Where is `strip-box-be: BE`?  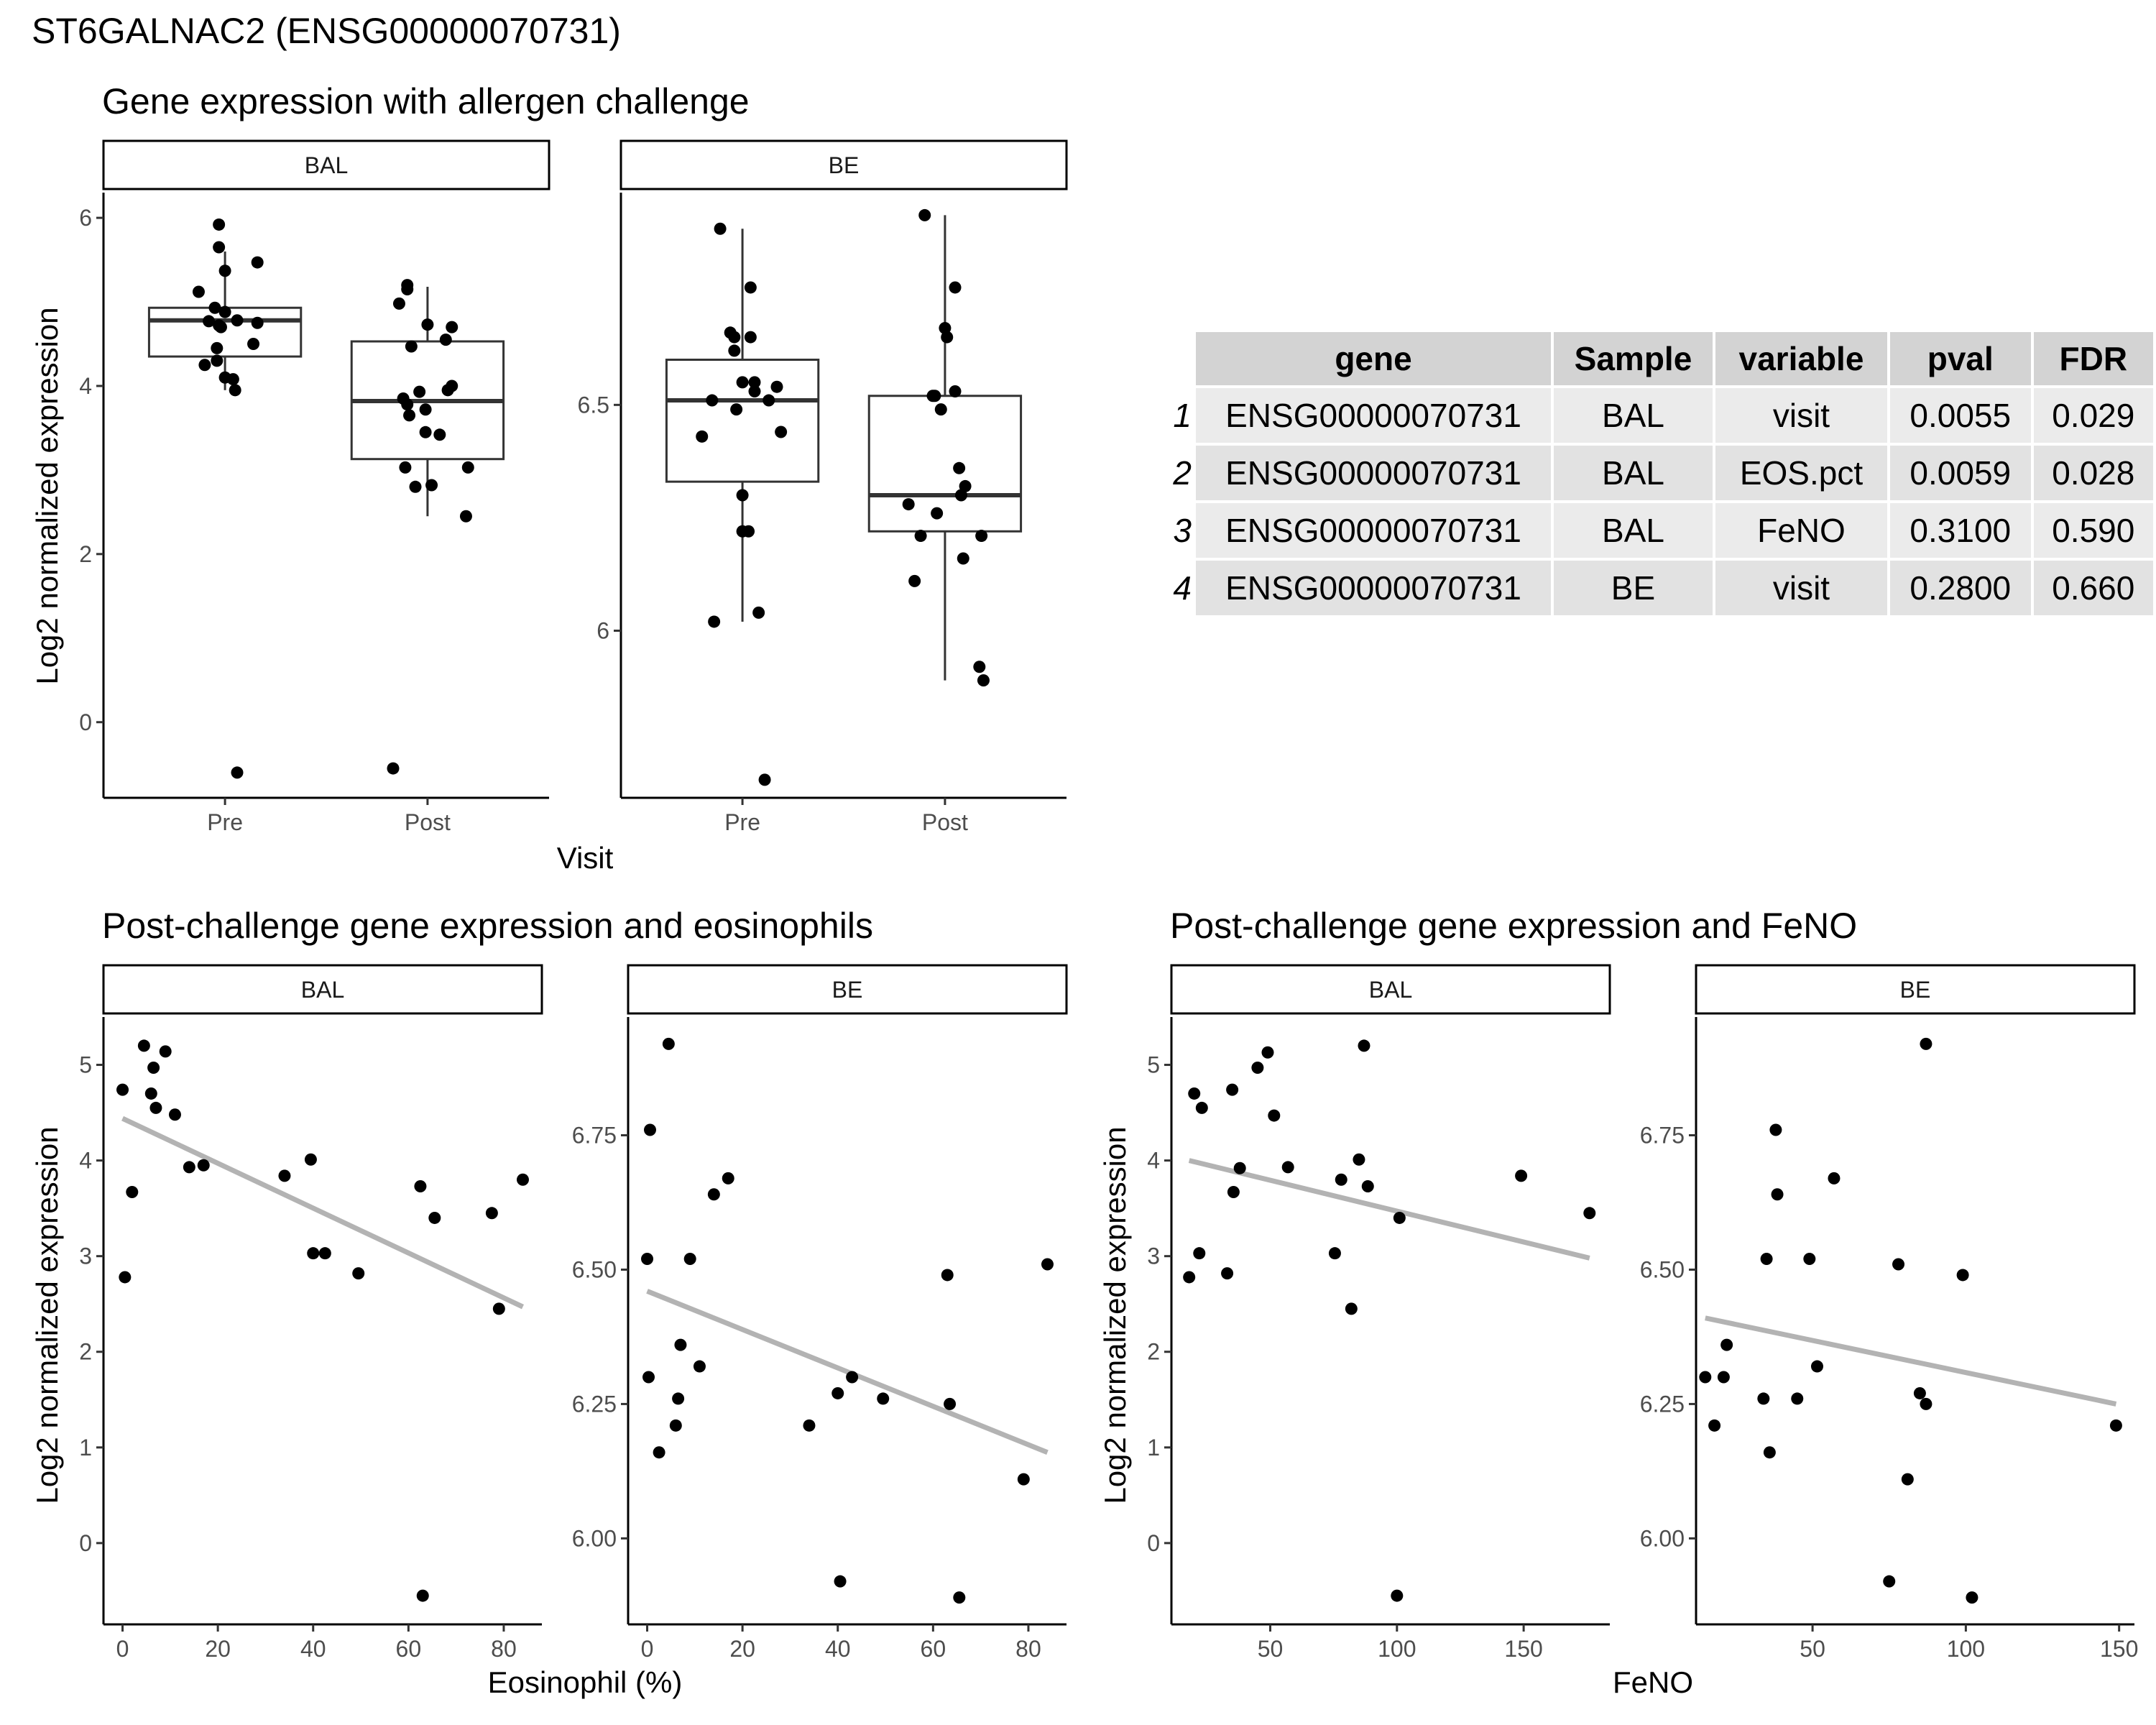
strip-box-be: BE is located at coordinates (844, 164).